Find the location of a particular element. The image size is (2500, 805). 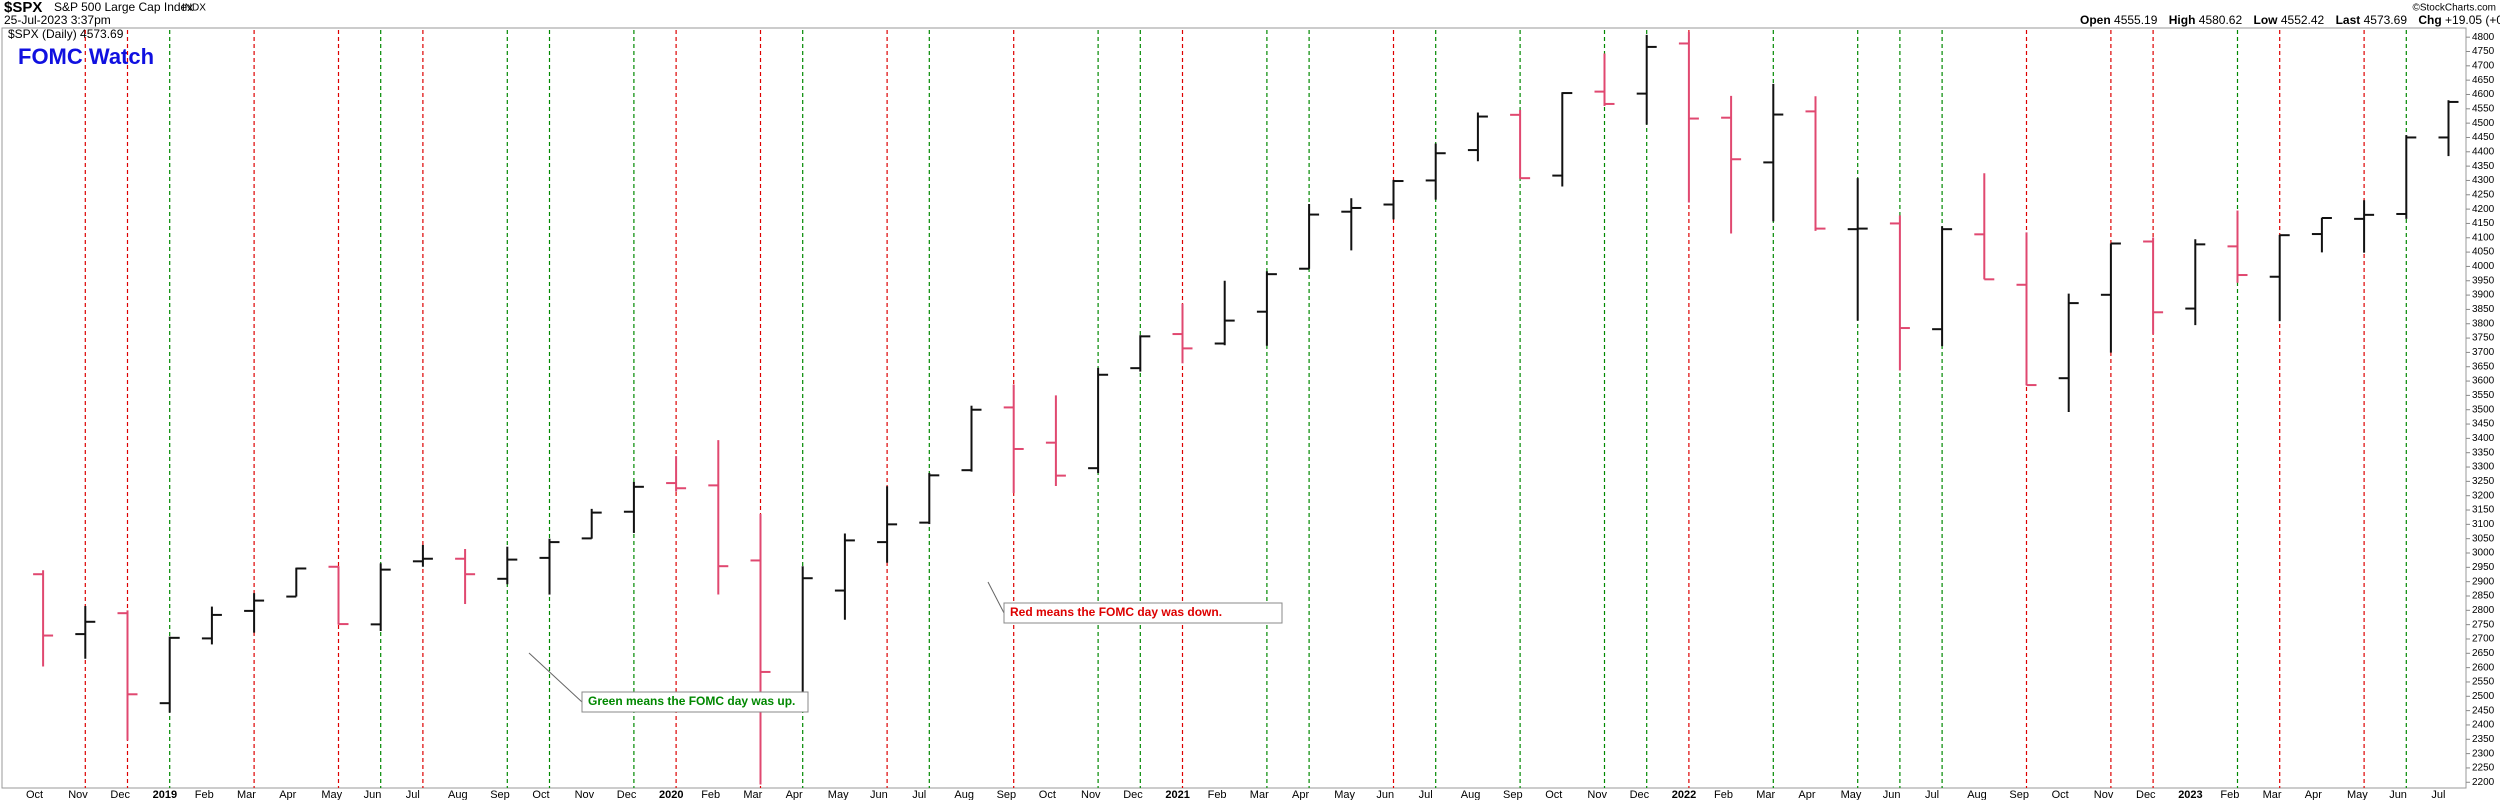

quote-value: 4580.62 is located at coordinates (2221, 20).